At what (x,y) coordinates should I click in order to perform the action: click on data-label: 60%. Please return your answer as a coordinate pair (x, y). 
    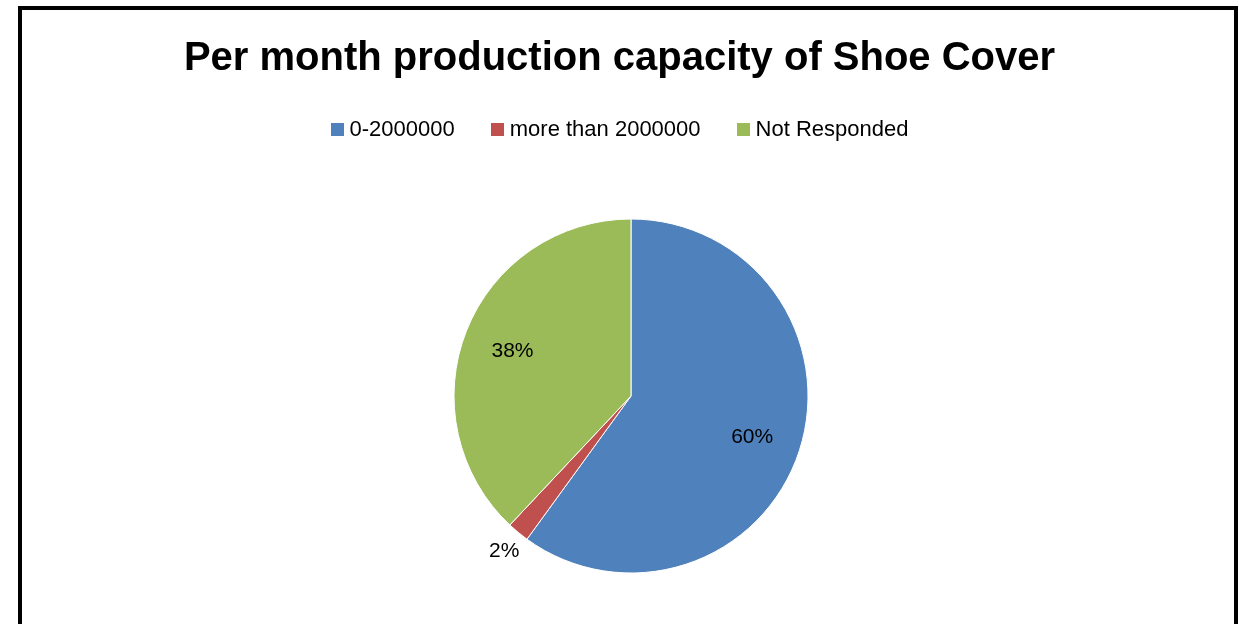
    Looking at the image, I should click on (752, 435).